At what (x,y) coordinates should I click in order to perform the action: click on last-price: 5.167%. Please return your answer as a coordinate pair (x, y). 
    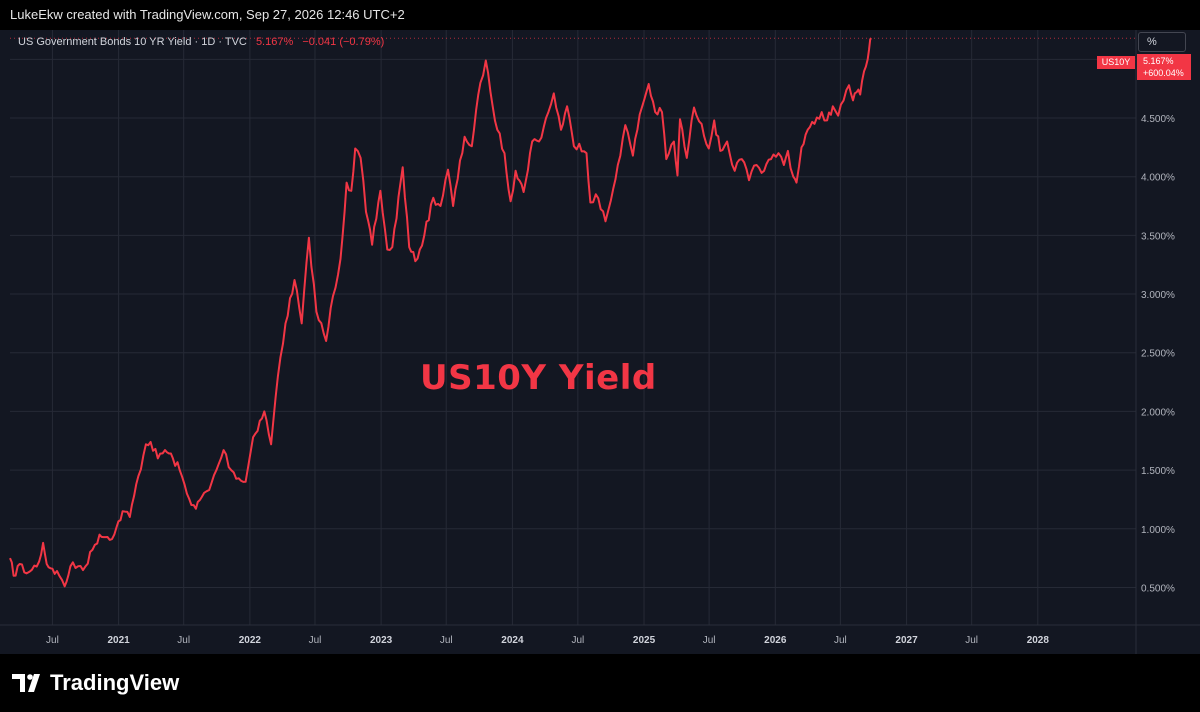
    Looking at the image, I should click on (274, 42).